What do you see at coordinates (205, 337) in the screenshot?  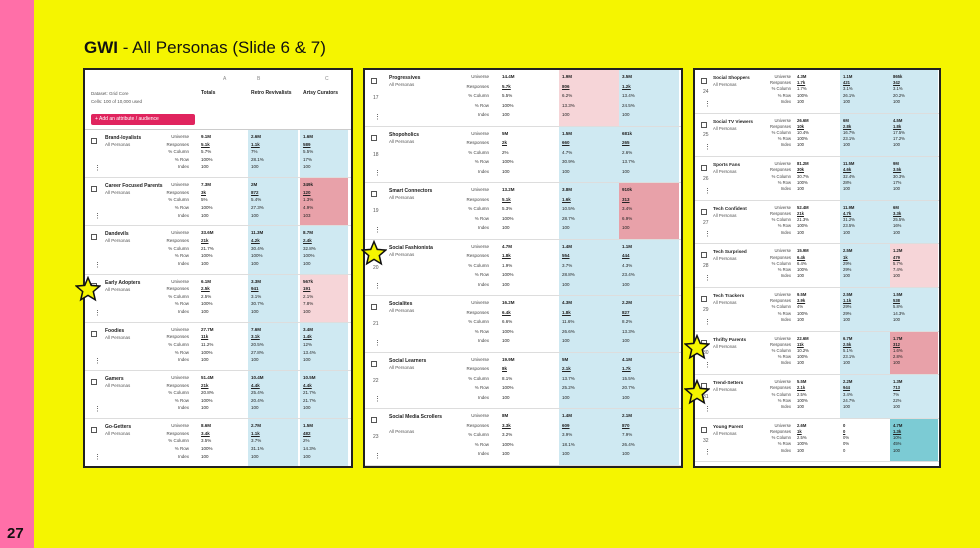 I see `cell-value: 11k` at bounding box center [205, 337].